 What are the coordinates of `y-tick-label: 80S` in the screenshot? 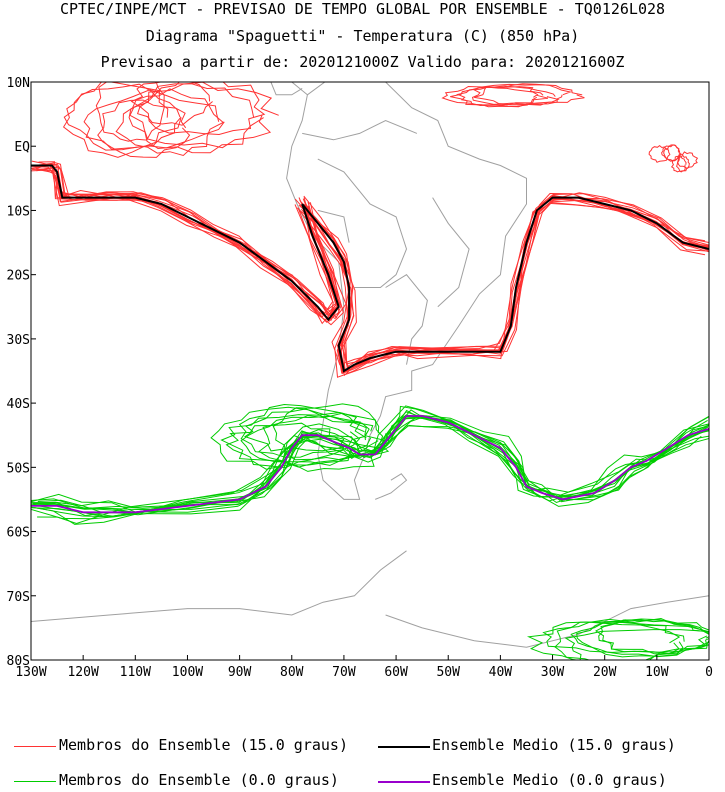 It's located at (18, 661).